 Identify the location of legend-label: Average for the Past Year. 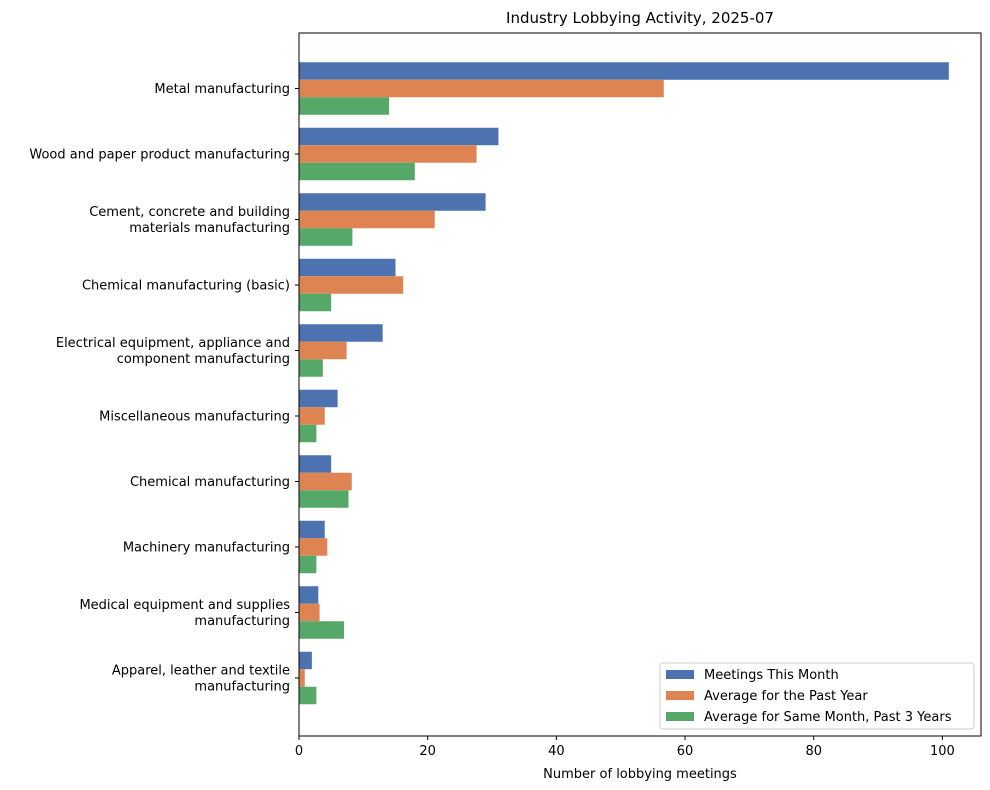
(786, 696).